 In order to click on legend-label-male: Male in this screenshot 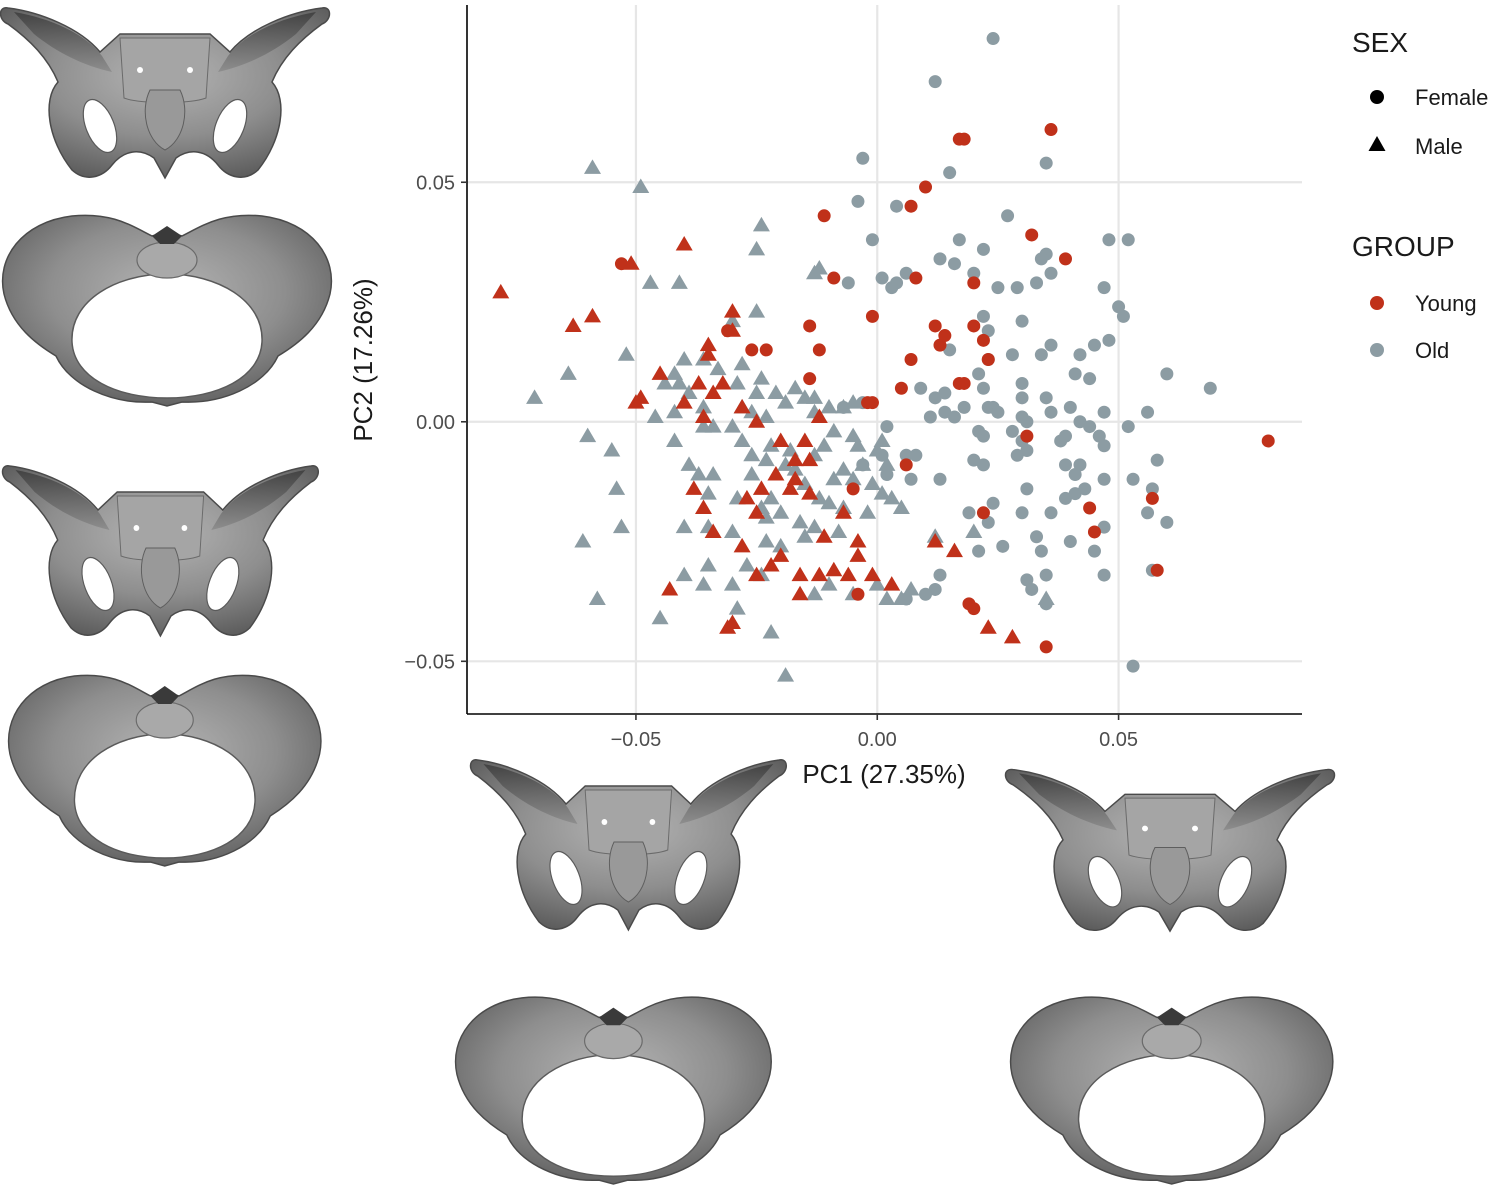, I will do `click(1439, 146)`.